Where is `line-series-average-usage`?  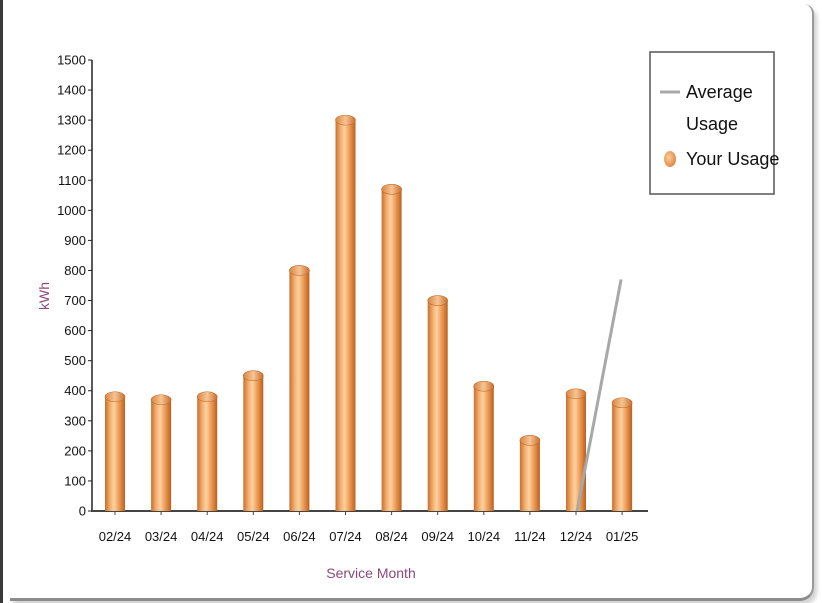
line-series-average-usage is located at coordinates (599, 395).